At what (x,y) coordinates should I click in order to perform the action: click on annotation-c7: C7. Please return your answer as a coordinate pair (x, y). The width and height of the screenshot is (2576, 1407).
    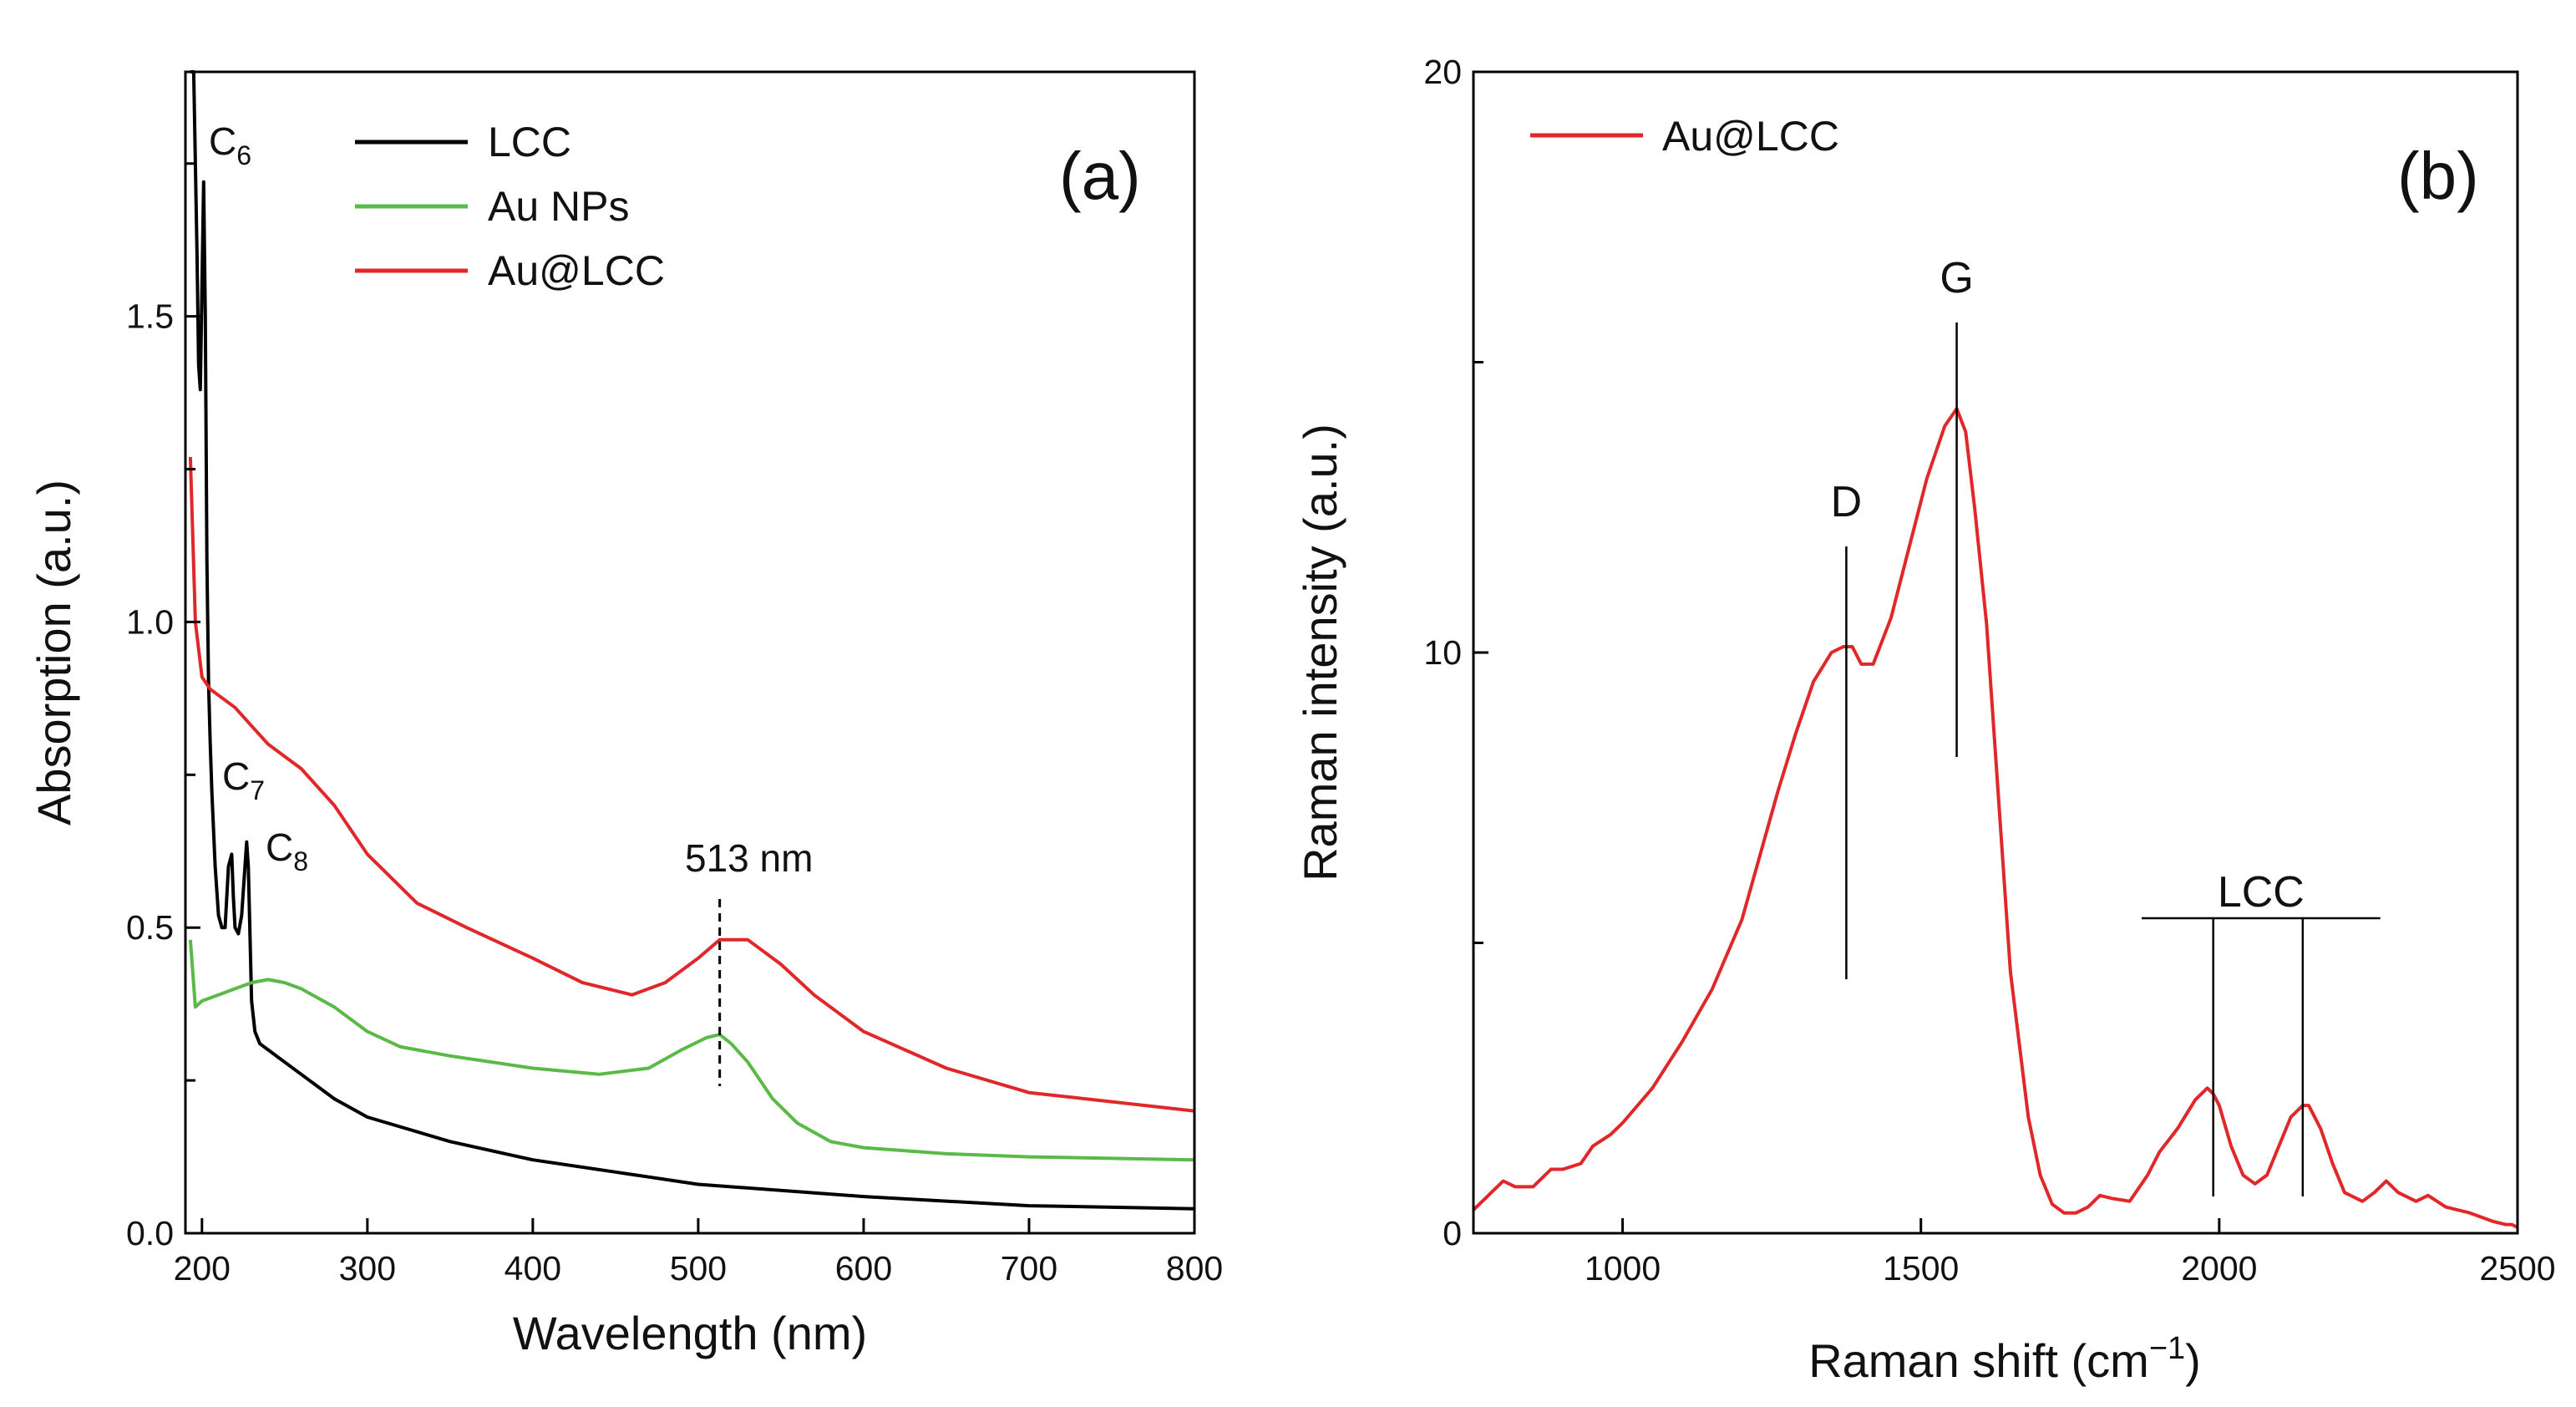
    Looking at the image, I should click on (244, 779).